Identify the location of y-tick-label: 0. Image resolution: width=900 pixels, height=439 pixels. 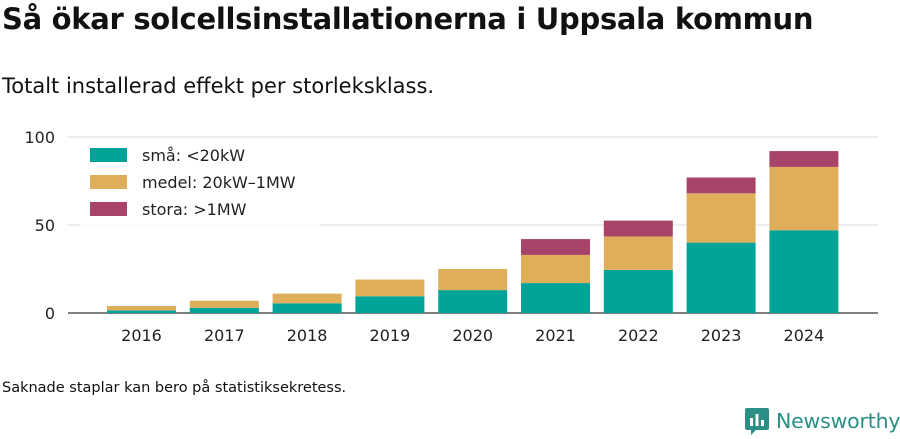
(50, 313).